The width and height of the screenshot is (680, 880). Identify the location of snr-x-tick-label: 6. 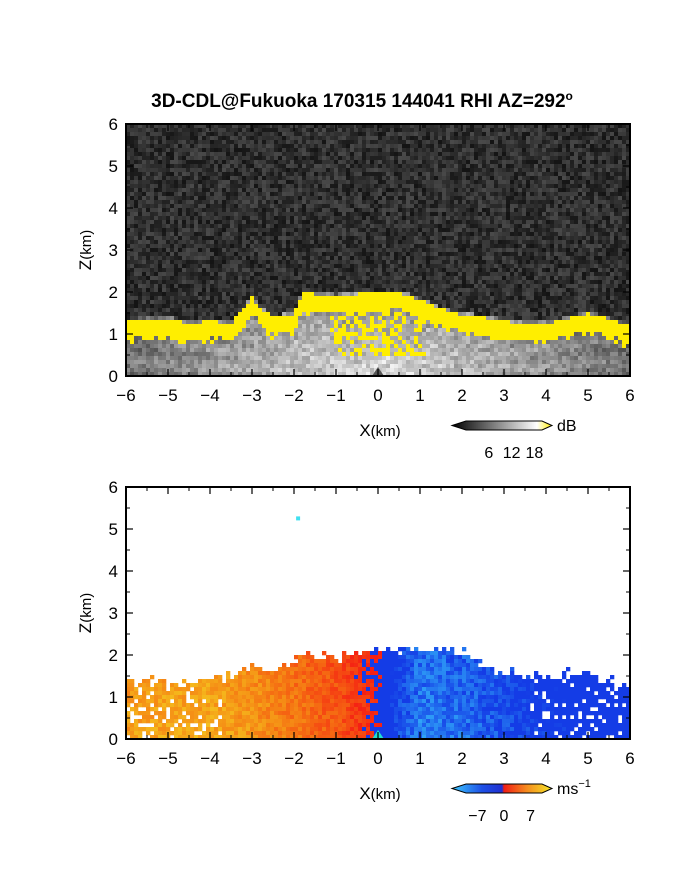
(629, 395).